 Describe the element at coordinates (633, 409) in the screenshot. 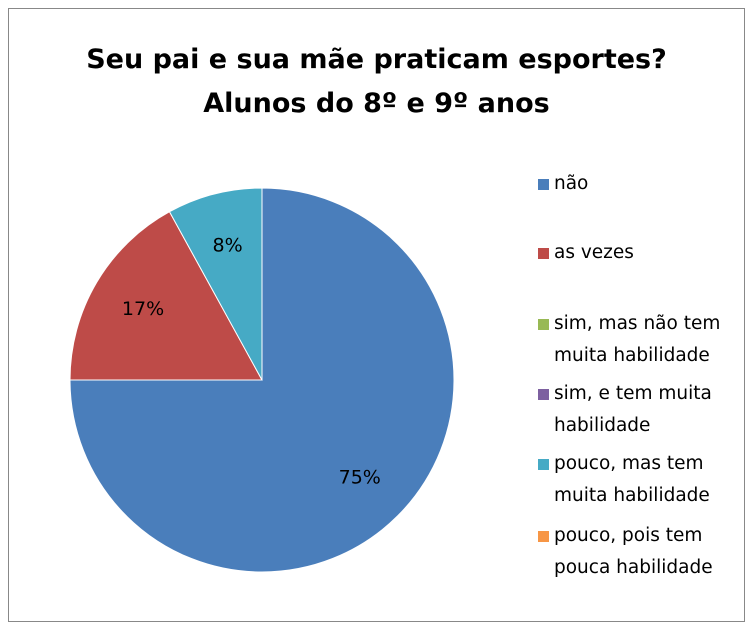

I see `legend-label: sim, e tem muita habilidade` at that location.